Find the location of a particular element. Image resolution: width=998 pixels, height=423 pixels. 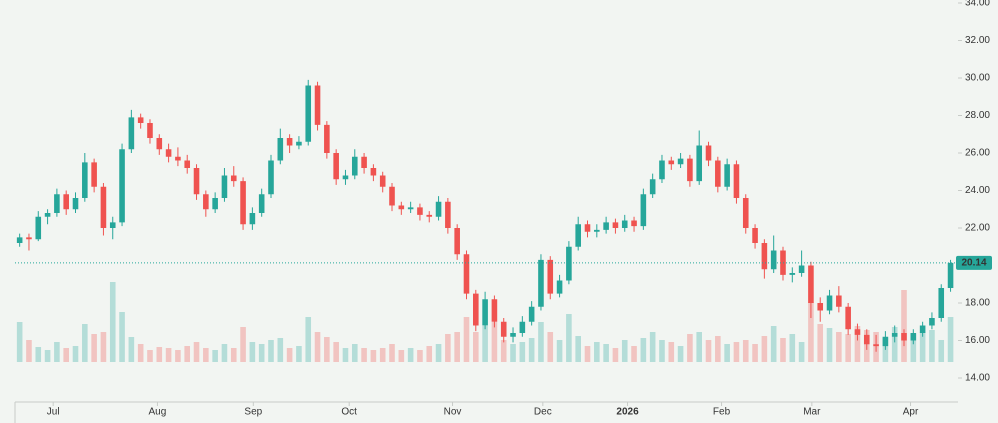

last-price-box is located at coordinates (974, 262).